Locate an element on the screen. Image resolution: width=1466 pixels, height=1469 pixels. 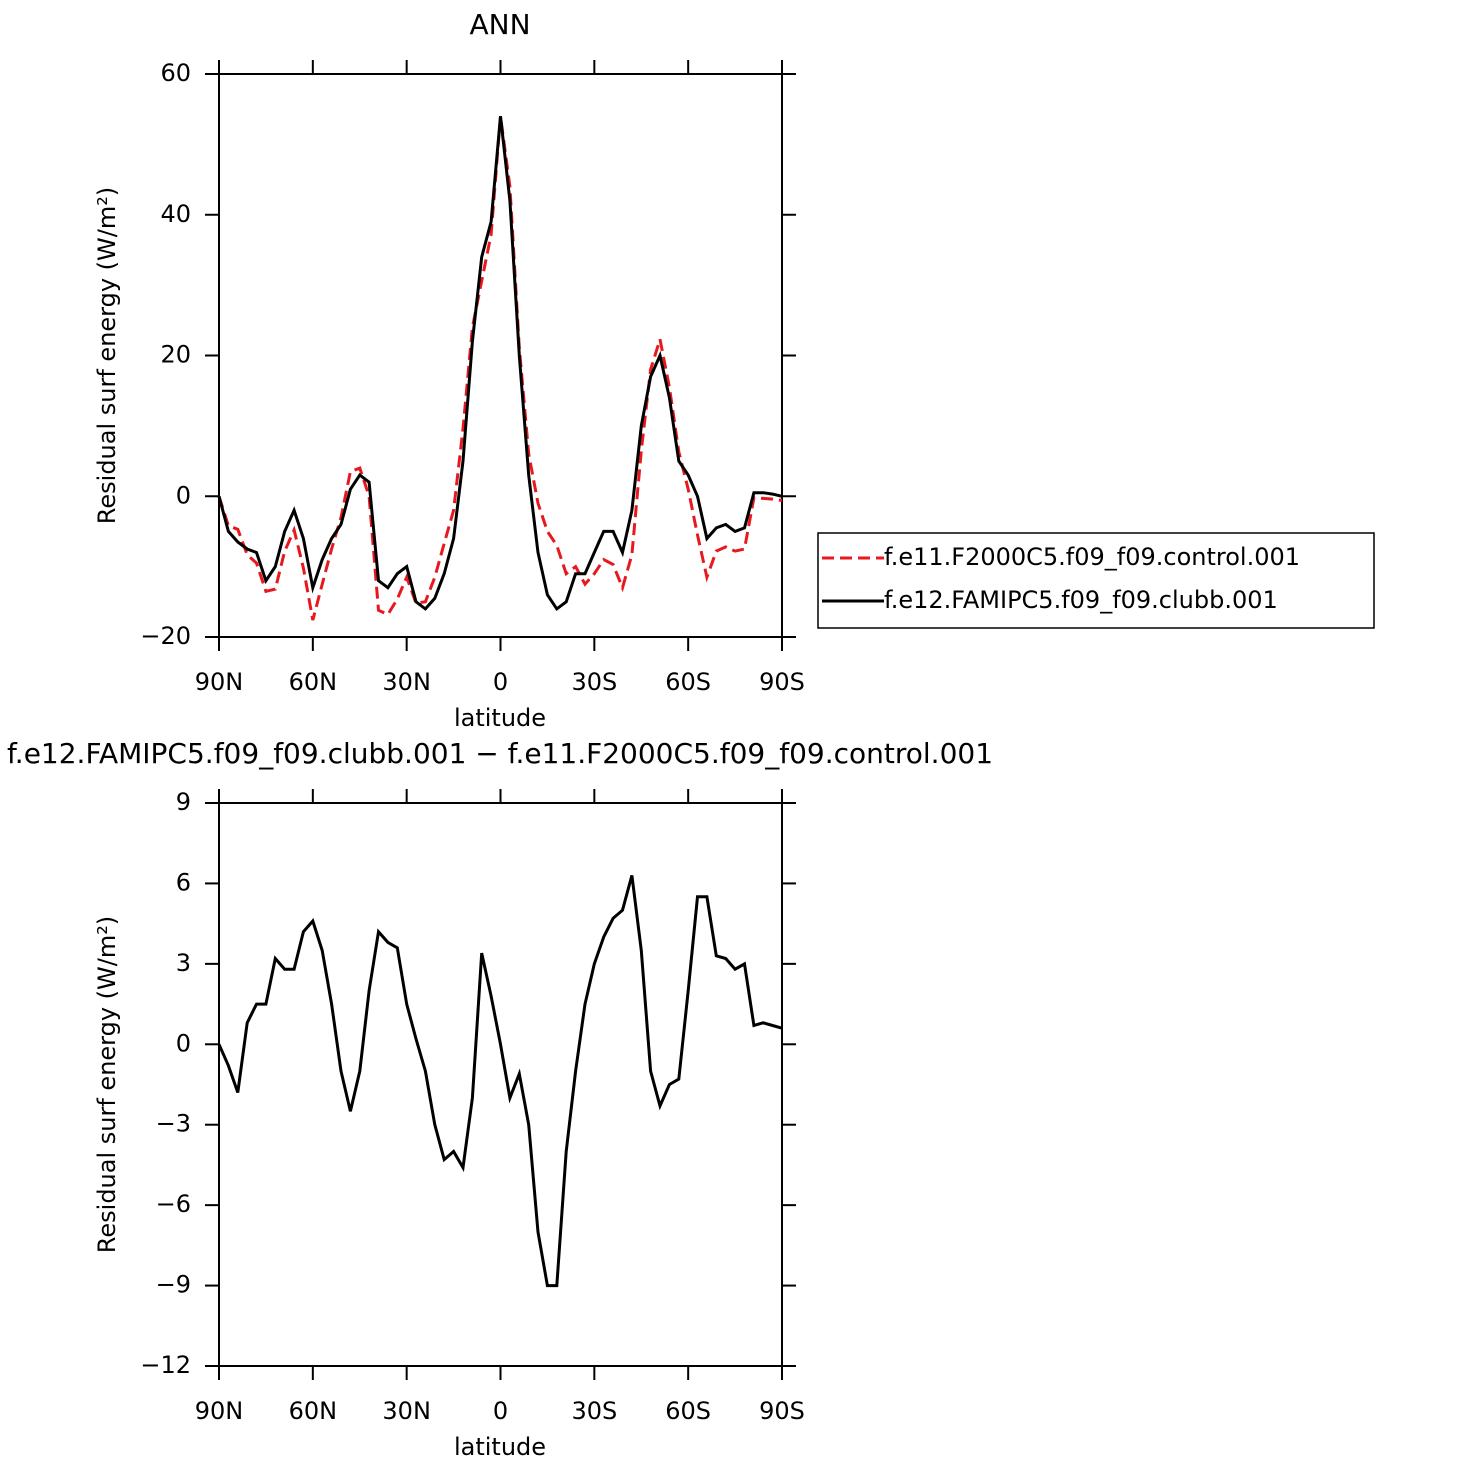
y-tick-label: −20 is located at coordinates (165, 636).